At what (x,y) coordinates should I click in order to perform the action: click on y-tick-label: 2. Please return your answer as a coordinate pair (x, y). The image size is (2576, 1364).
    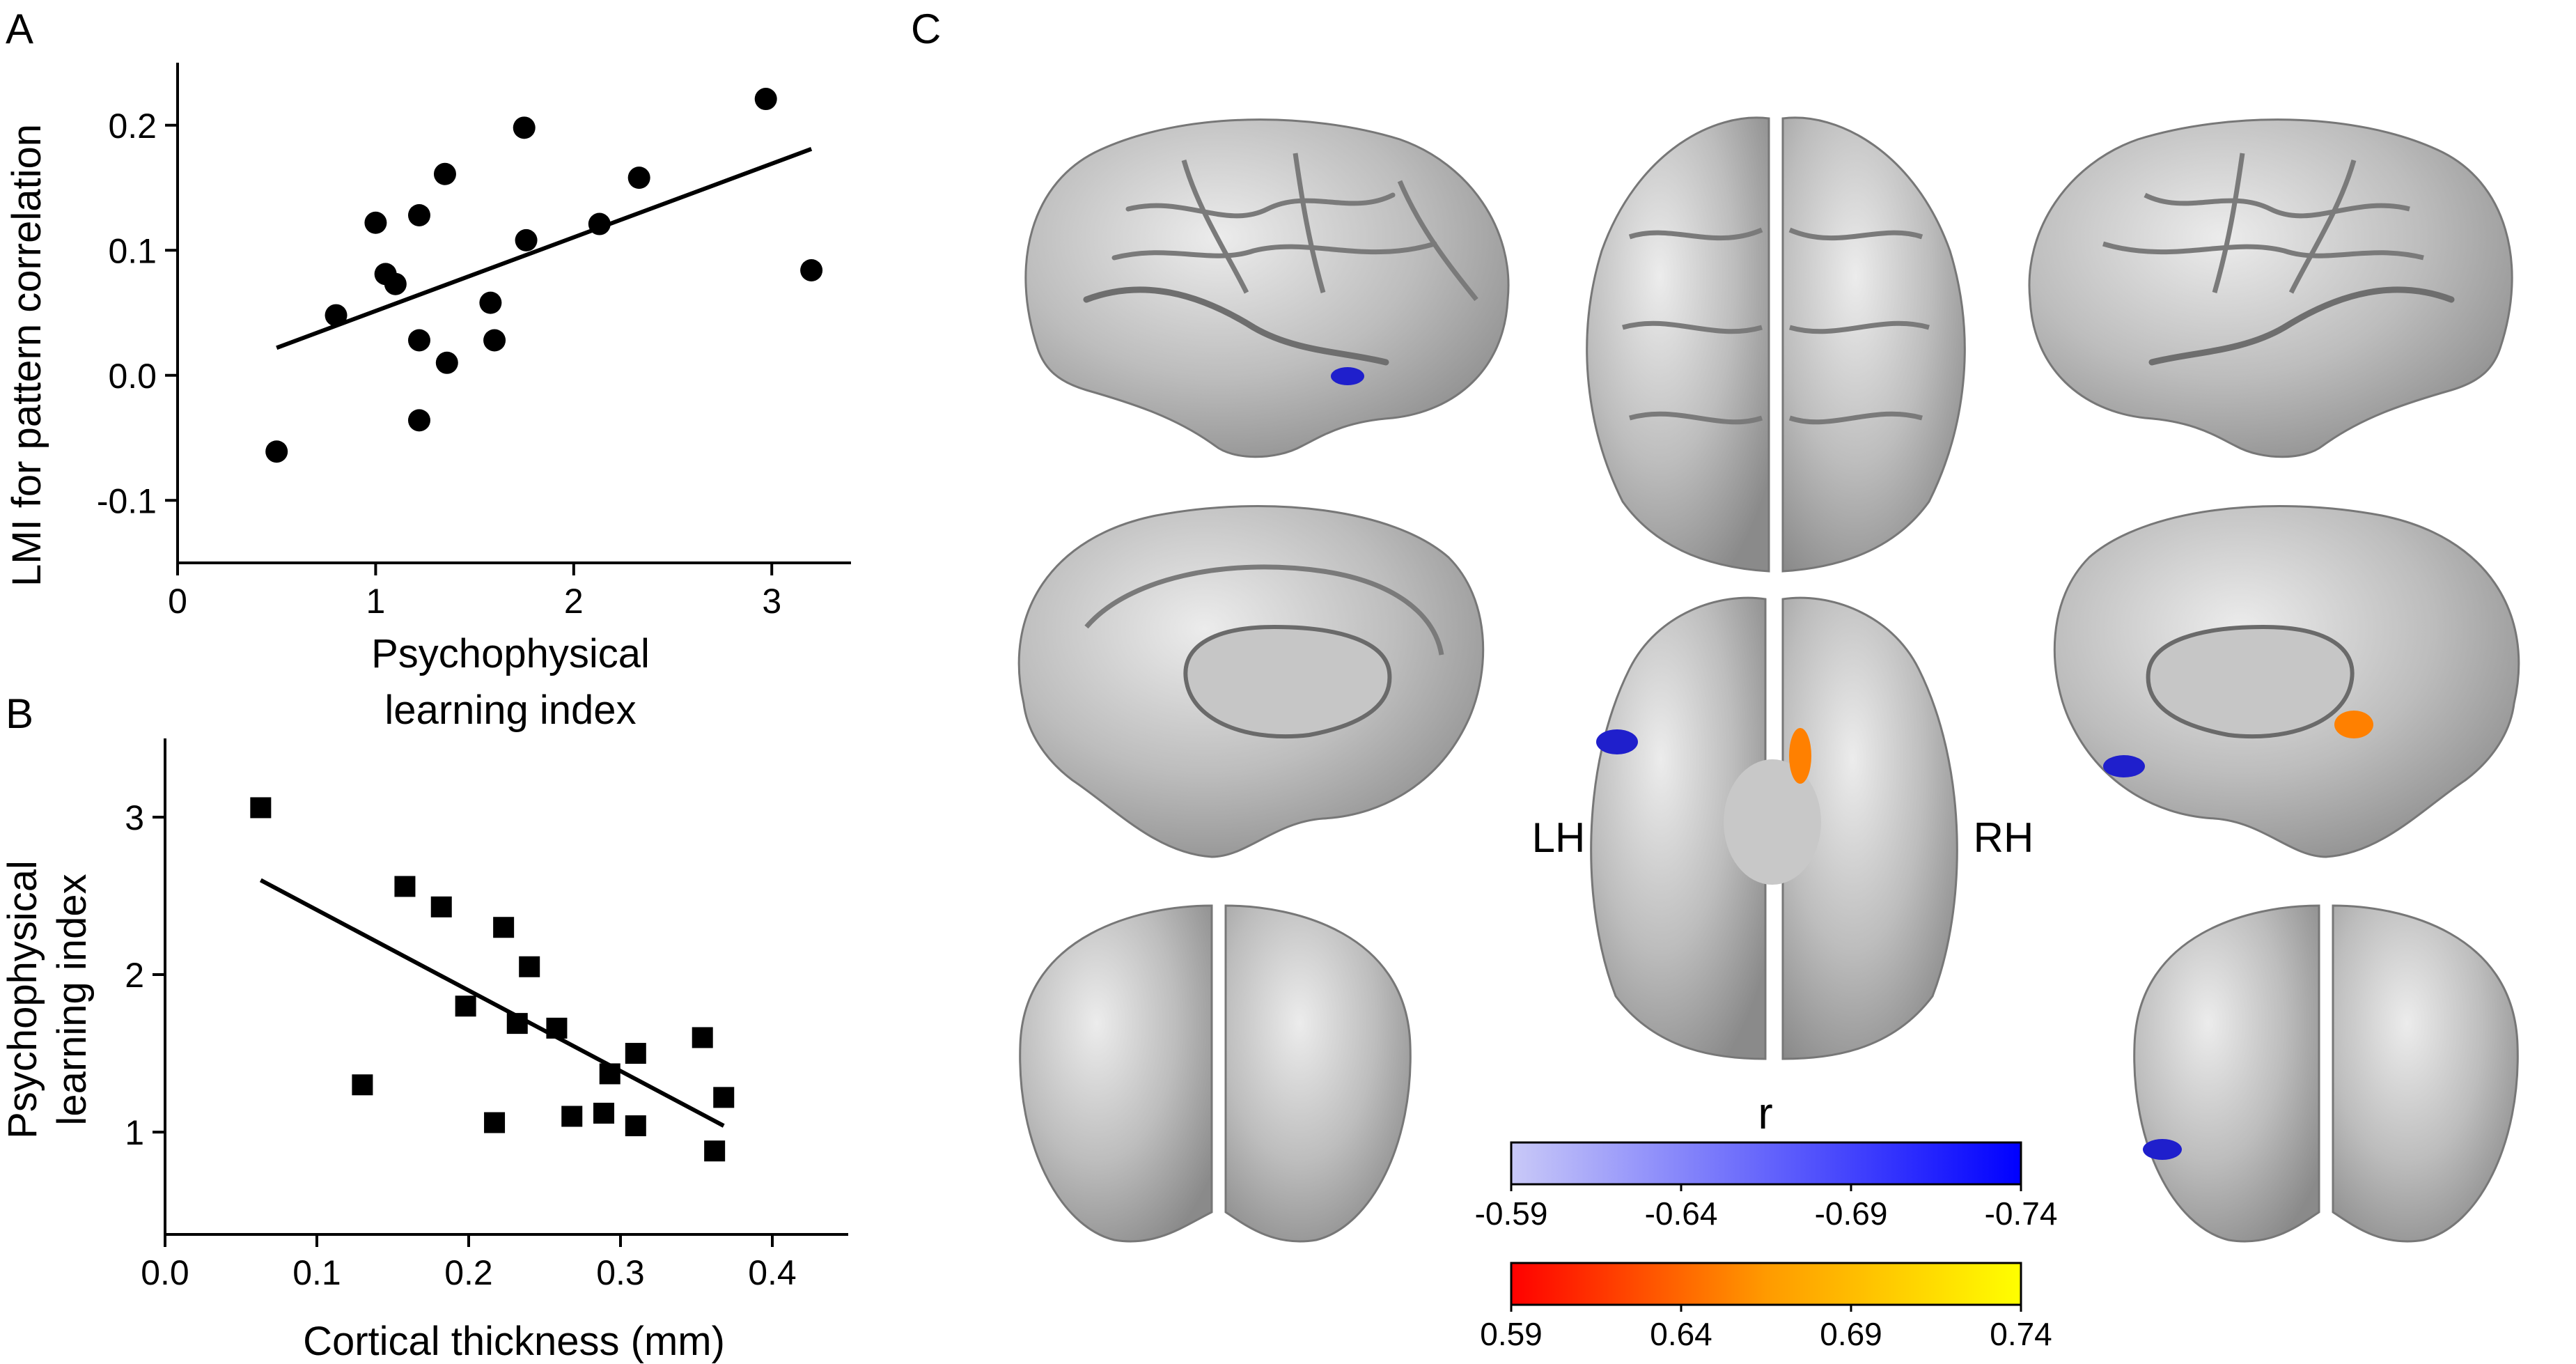
    Looking at the image, I should click on (134, 976).